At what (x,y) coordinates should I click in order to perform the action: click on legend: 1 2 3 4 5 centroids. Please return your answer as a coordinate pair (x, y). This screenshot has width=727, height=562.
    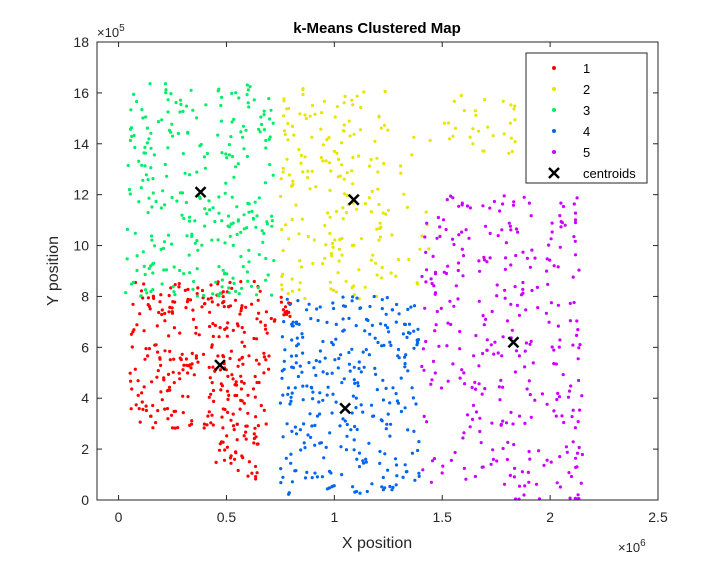
    Looking at the image, I should click on (586, 118).